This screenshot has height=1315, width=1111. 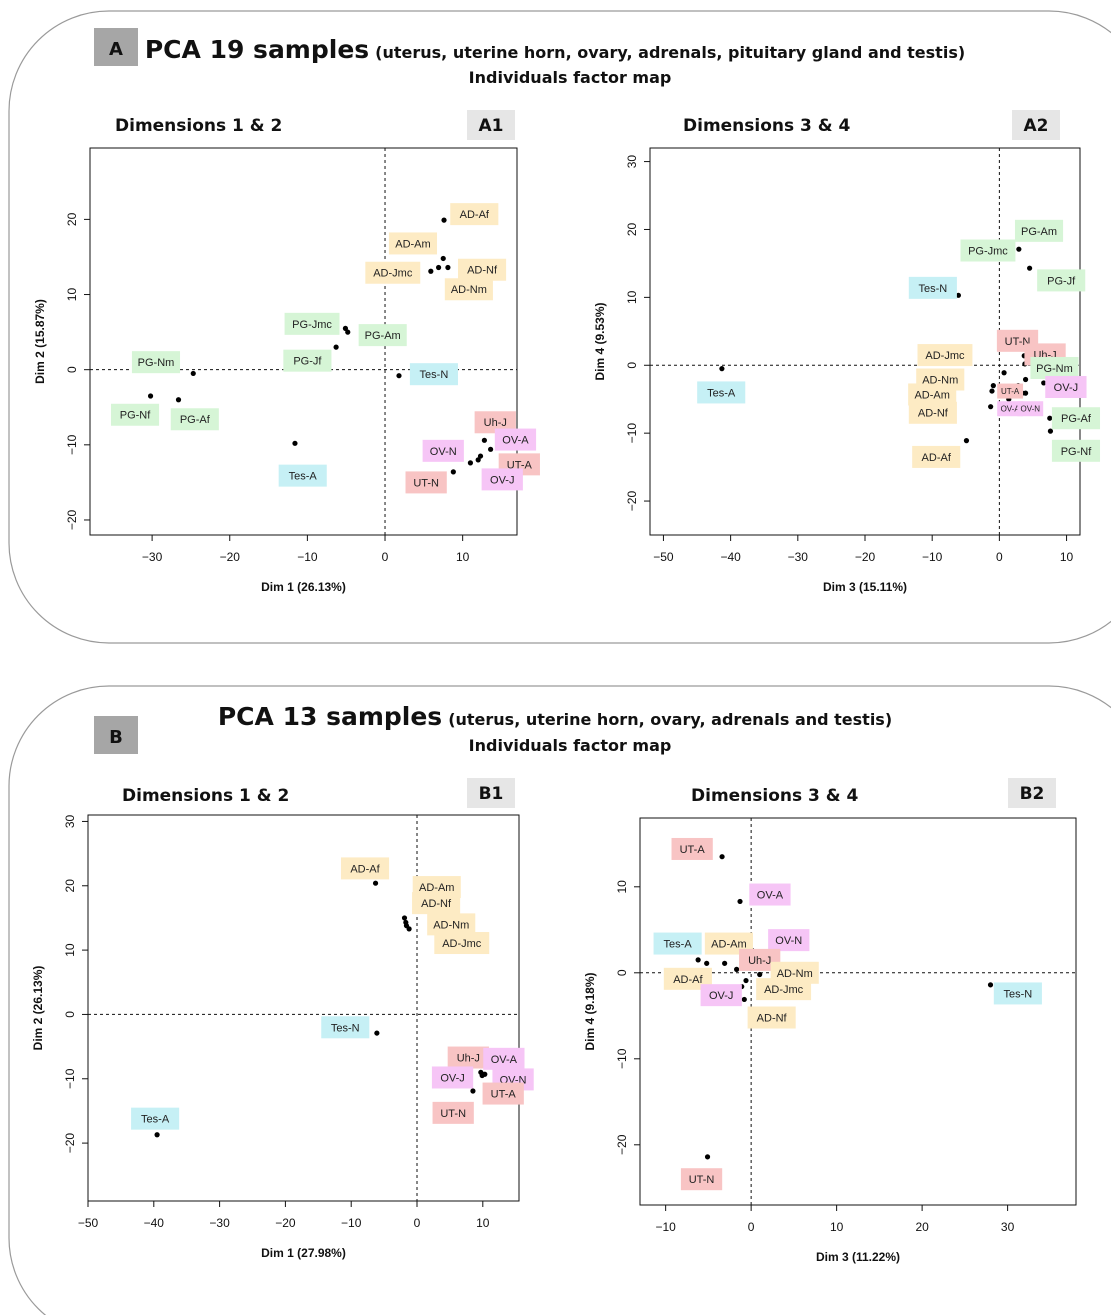 What do you see at coordinates (628, 1017) in the screenshot?
I see `y-axis: −20 −10 0 10` at bounding box center [628, 1017].